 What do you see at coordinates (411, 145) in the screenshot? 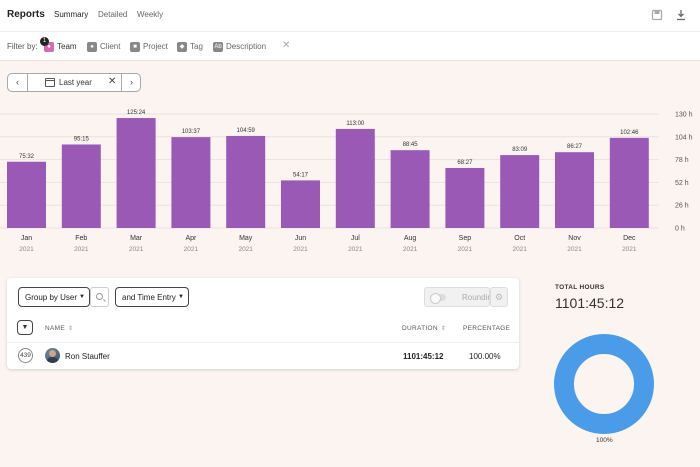
I see `bar-value-label: 88:45` at bounding box center [411, 145].